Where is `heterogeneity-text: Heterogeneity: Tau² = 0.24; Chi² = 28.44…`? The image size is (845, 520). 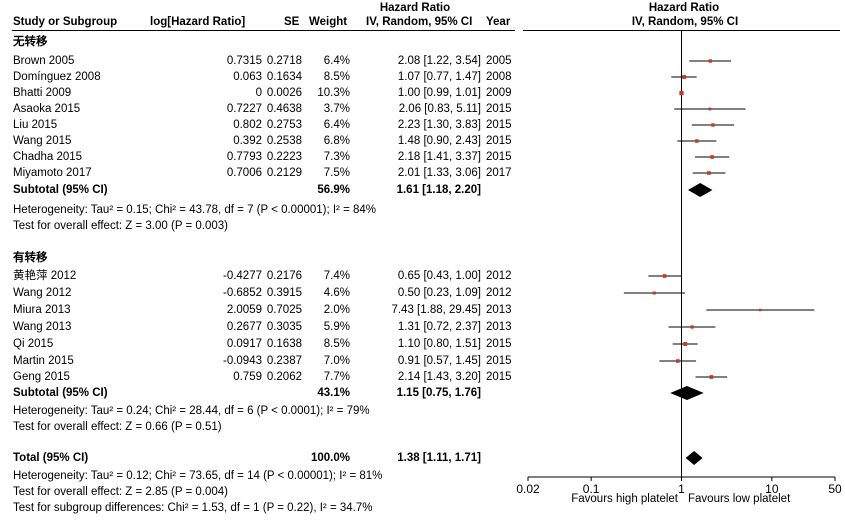 heterogeneity-text: Heterogeneity: Tau² = 0.24; Chi² = 28.44… is located at coordinates (191, 411).